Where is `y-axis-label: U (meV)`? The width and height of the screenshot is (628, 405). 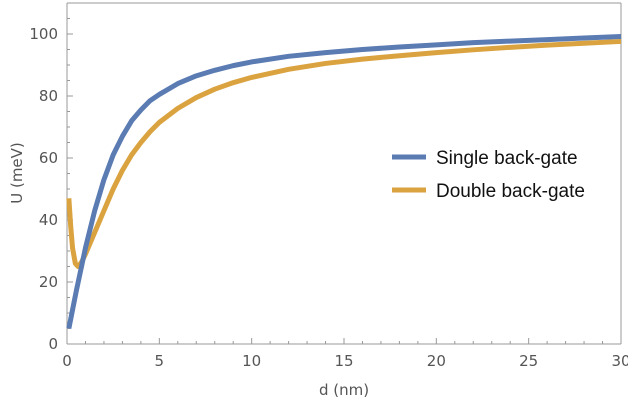
y-axis-label: U (meV) is located at coordinates (17, 173).